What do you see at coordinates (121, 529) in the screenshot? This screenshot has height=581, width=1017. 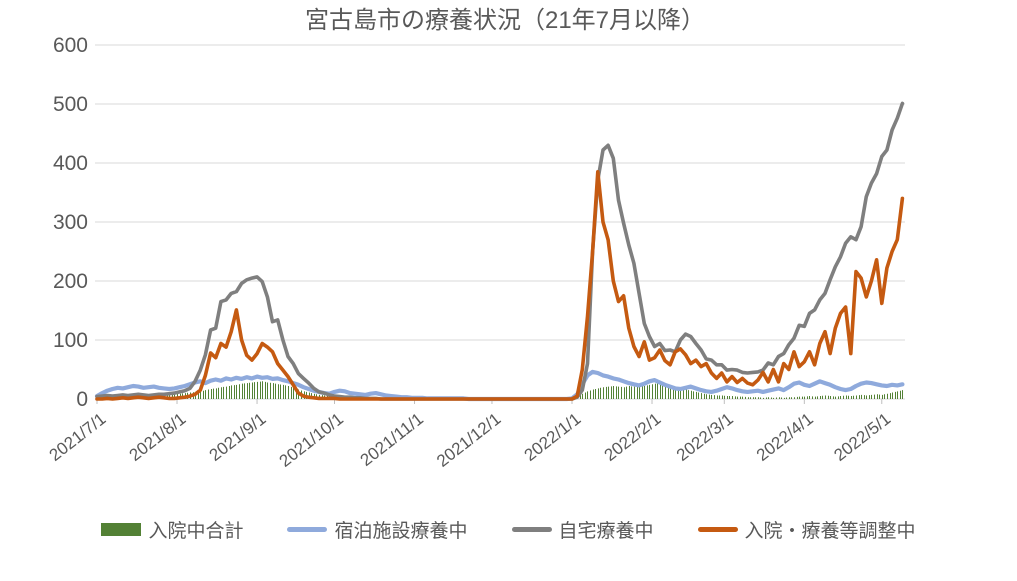 I see `legend-bar-swatch` at bounding box center [121, 529].